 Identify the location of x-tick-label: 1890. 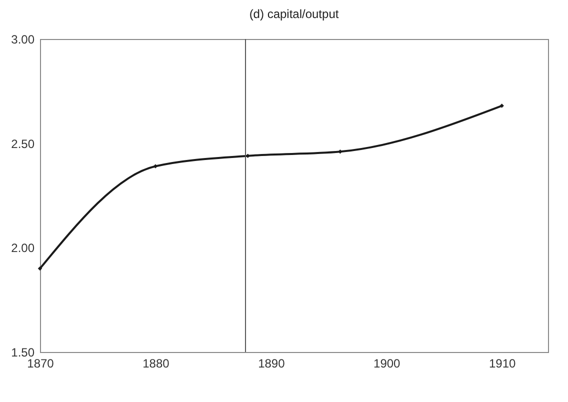
(272, 363).